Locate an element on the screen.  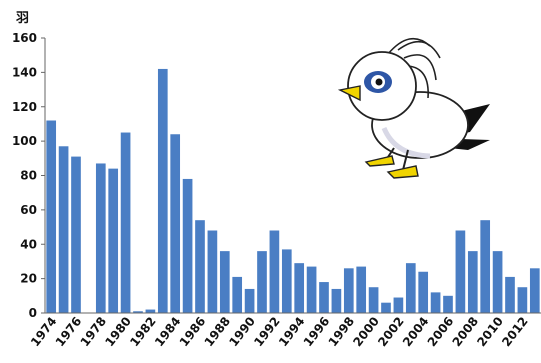
y-axis-ticks: 0 20 40 60 80 100 120 140 160 is located at coordinates (28, 175).